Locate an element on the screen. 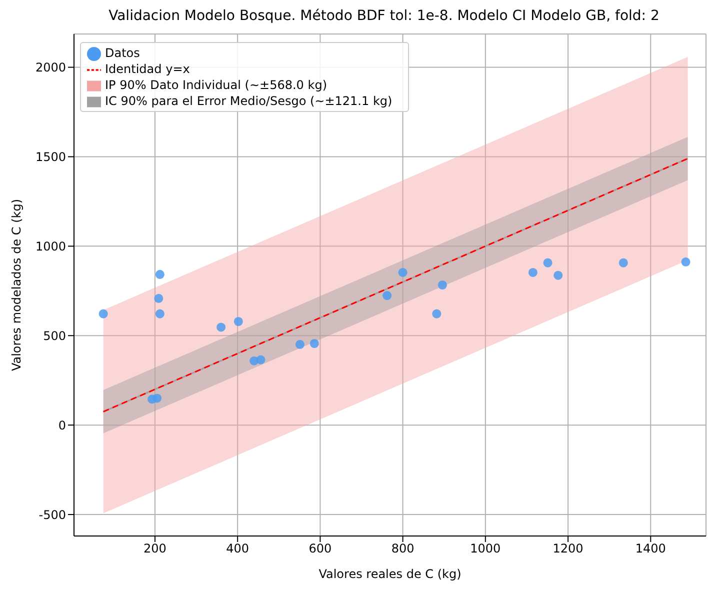 This screenshot has width=718, height=590. legend-label: IC 90% para el Error Medio/Sesgo (~±121.1 kg) is located at coordinates (248, 101).